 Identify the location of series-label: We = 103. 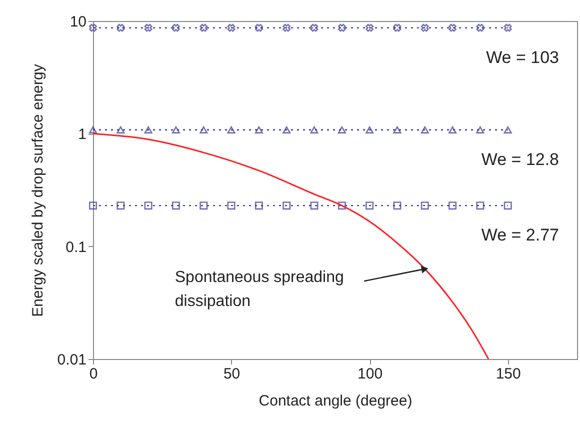
(522, 57).